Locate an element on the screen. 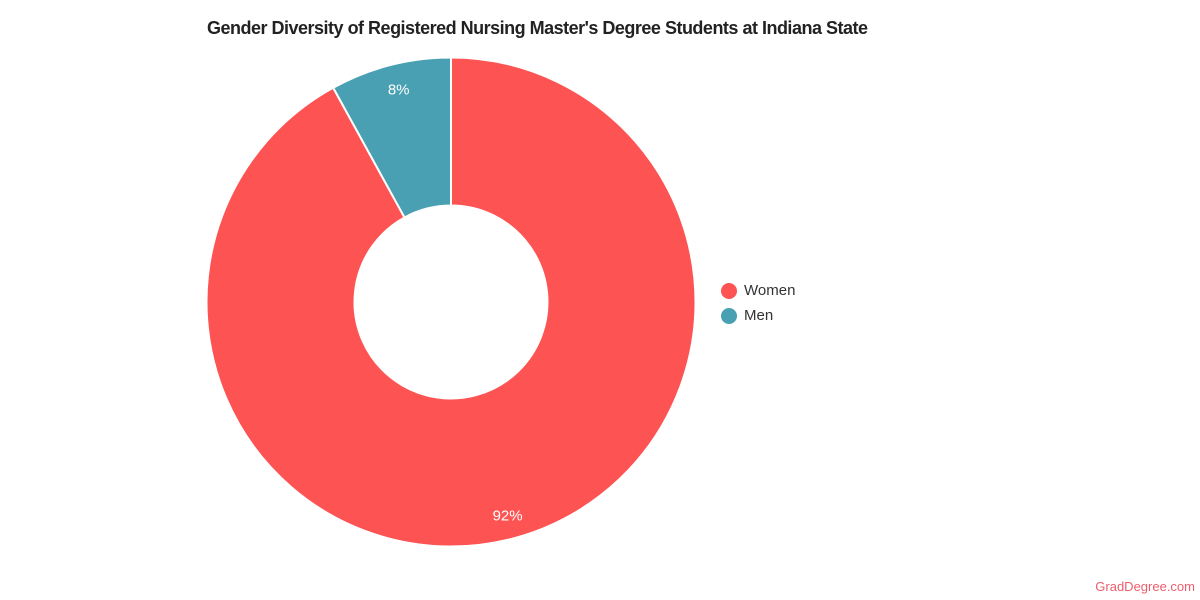 Image resolution: width=1200 pixels, height=600 pixels. svg-text: 8% is located at coordinates (399, 90).